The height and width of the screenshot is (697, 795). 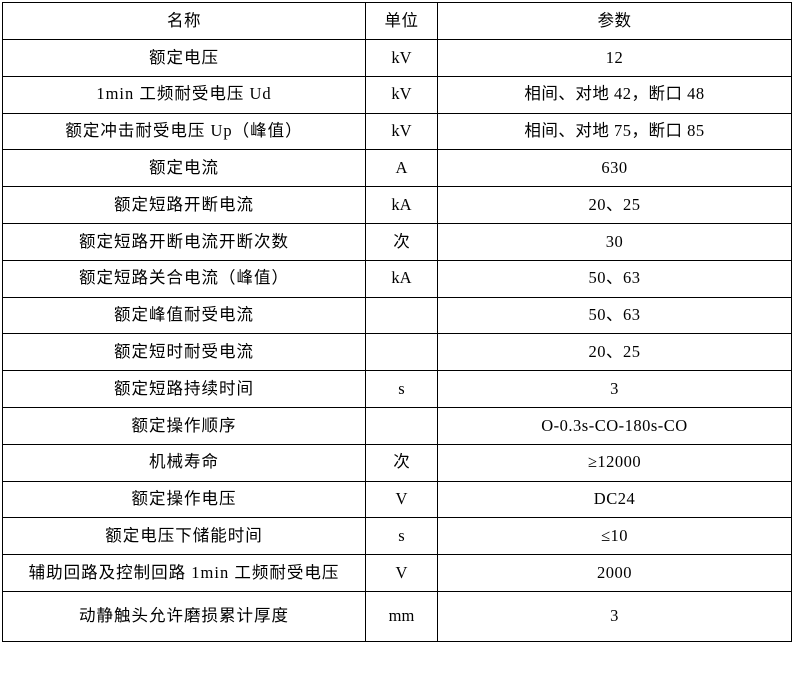 I want to click on cell-parameter-name: 额定操作顺序, so click(x=184, y=425).